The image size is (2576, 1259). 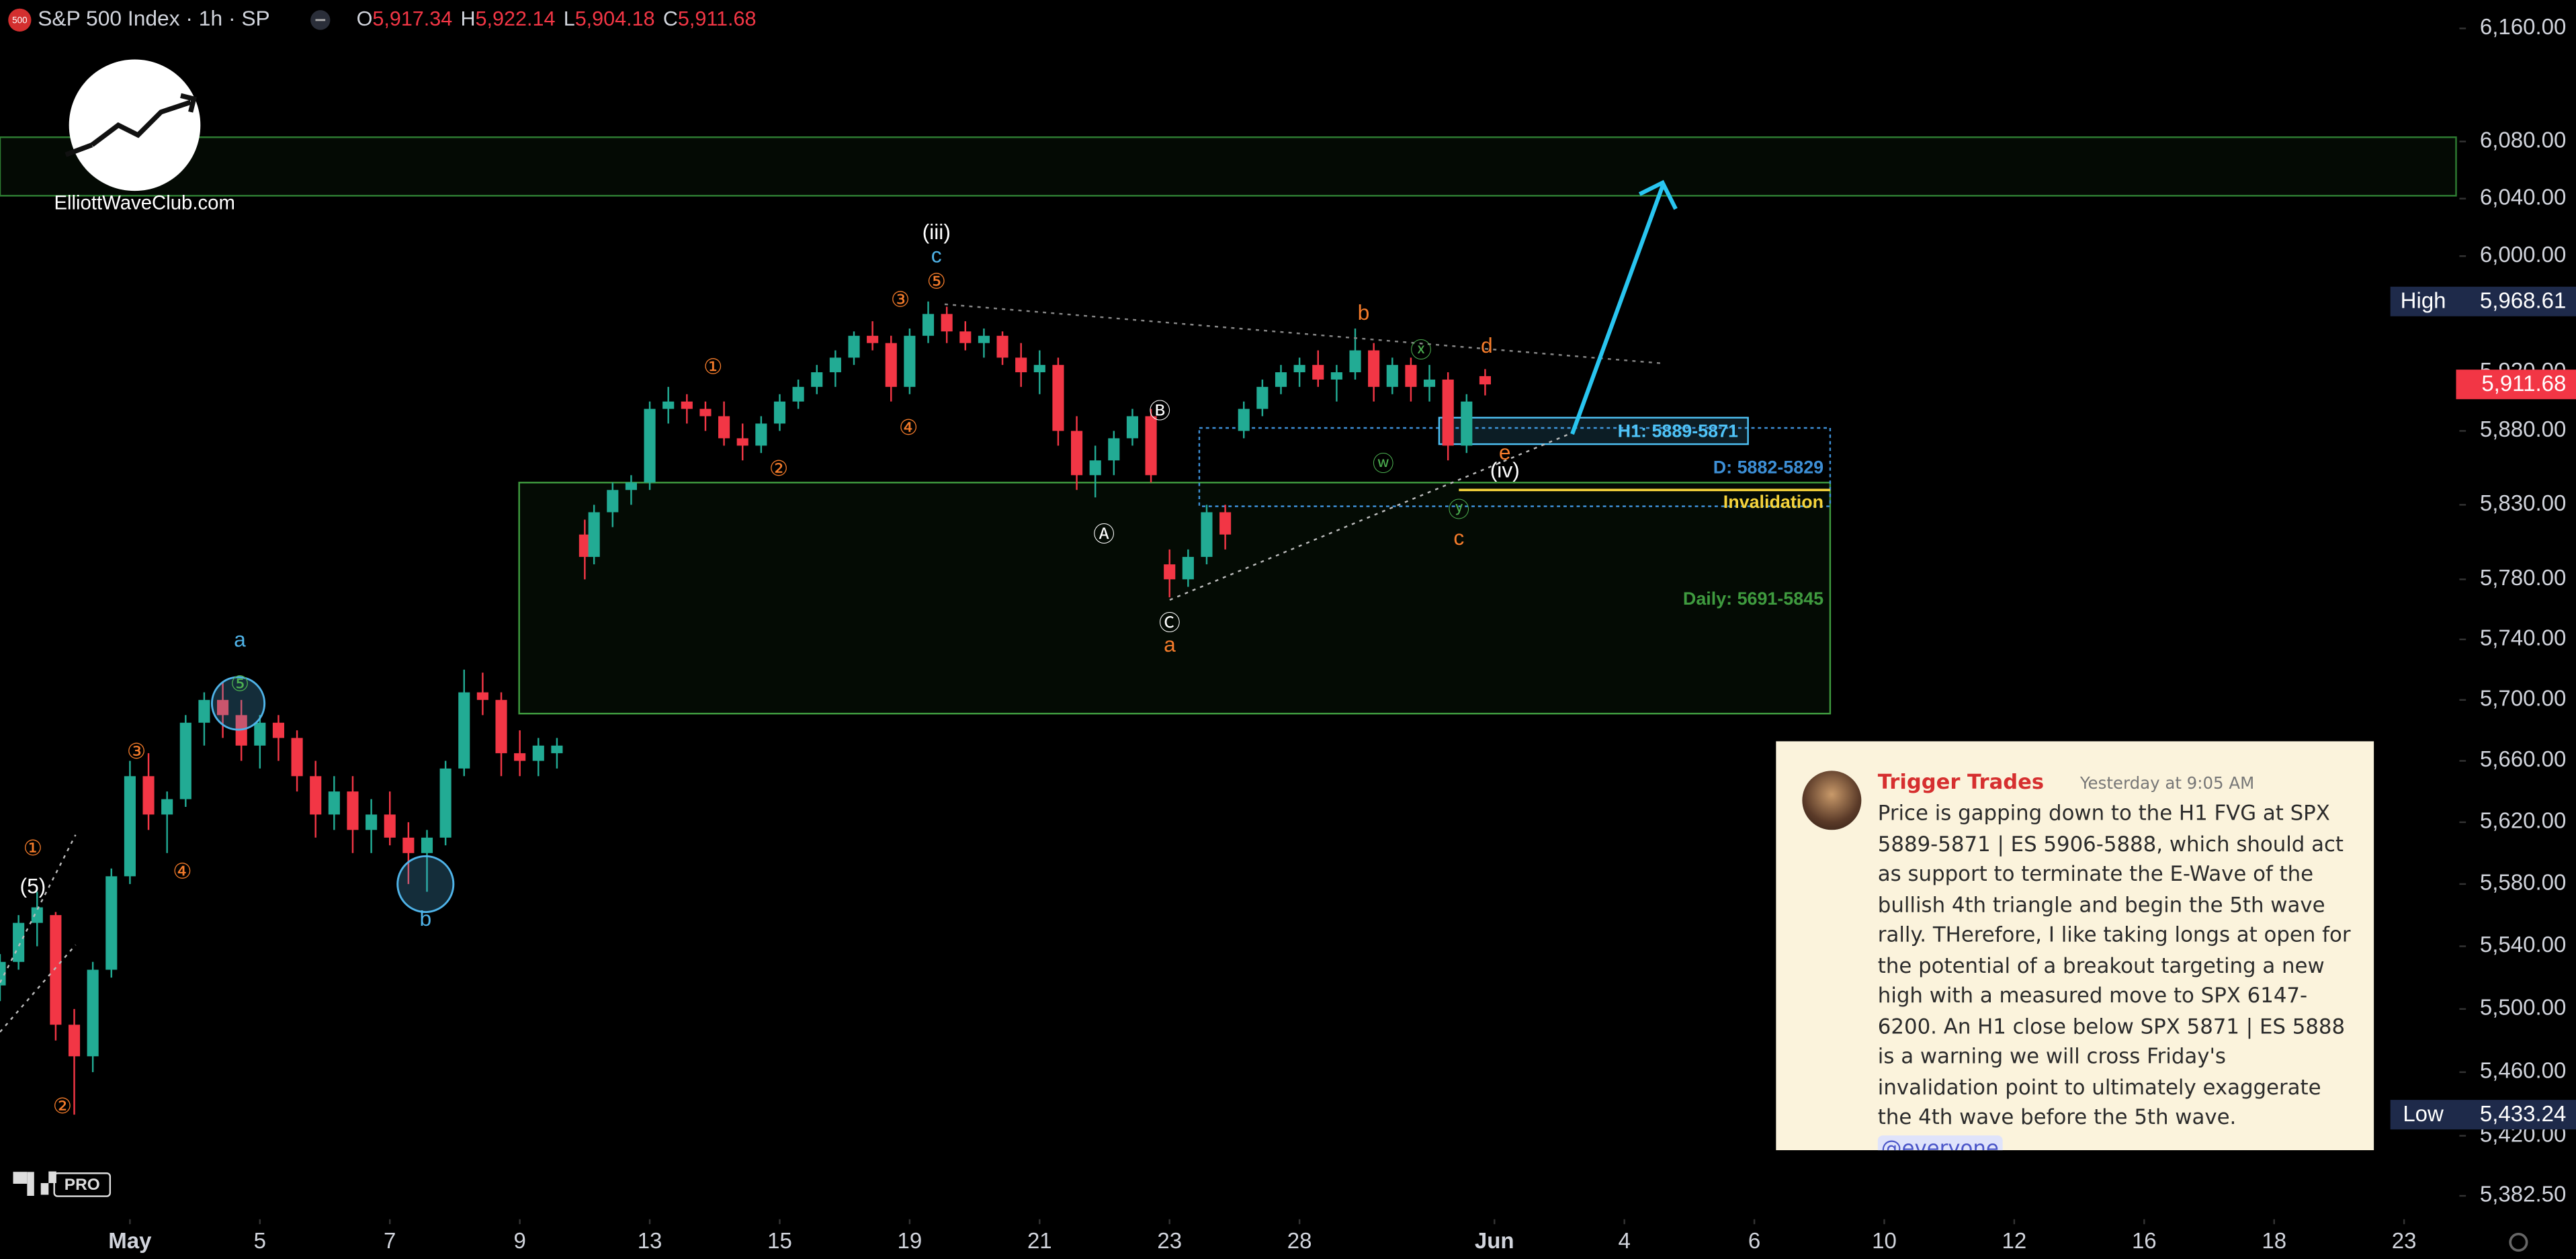 I want to click on platform-badge: PRO, so click(x=82, y=1185).